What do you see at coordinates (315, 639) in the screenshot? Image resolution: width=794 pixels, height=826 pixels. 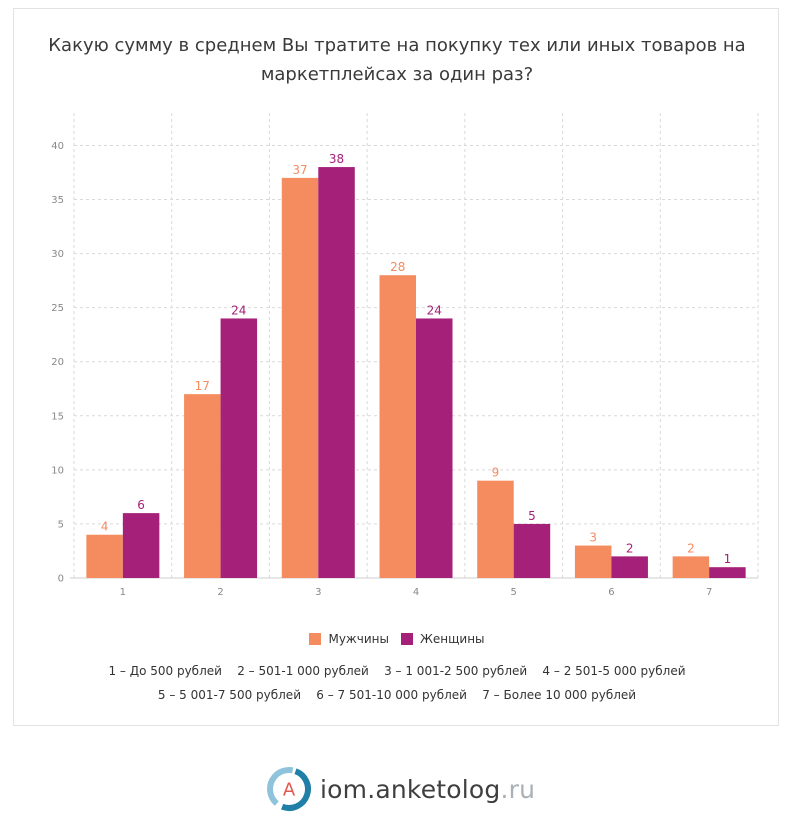 I see `legend-swatch-men` at bounding box center [315, 639].